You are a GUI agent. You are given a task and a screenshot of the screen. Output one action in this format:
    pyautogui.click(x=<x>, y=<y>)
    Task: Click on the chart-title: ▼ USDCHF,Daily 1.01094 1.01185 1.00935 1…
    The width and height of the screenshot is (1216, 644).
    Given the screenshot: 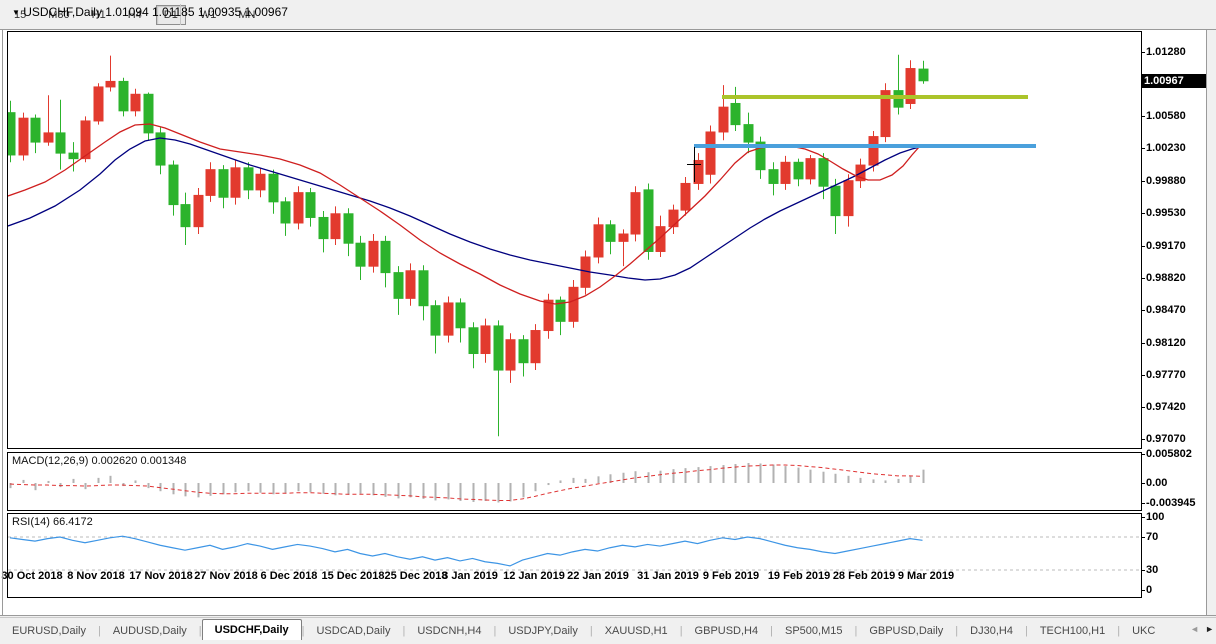 What is the action you would take?
    pyautogui.click(x=150, y=12)
    